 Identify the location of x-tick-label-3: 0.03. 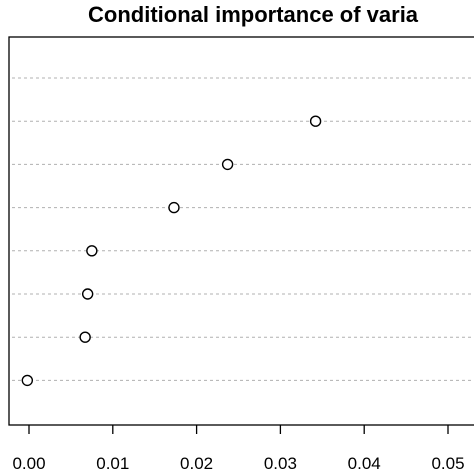
(280, 463).